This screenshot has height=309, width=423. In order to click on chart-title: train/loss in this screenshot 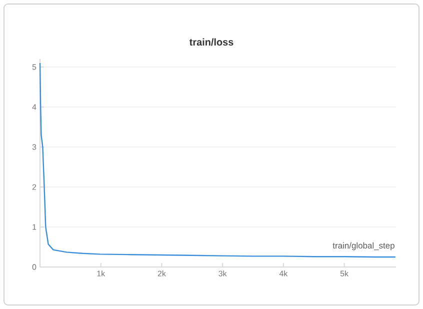, I will do `click(211, 42)`.